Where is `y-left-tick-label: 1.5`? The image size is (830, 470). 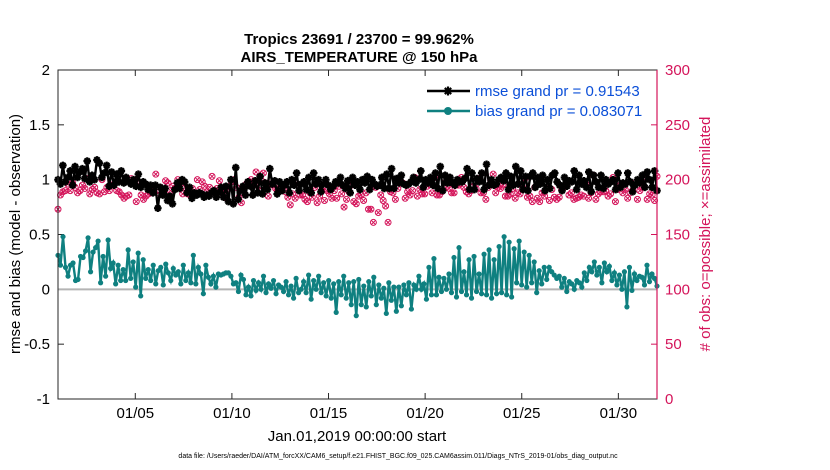
y-left-tick-label: 1.5 is located at coordinates (39, 125).